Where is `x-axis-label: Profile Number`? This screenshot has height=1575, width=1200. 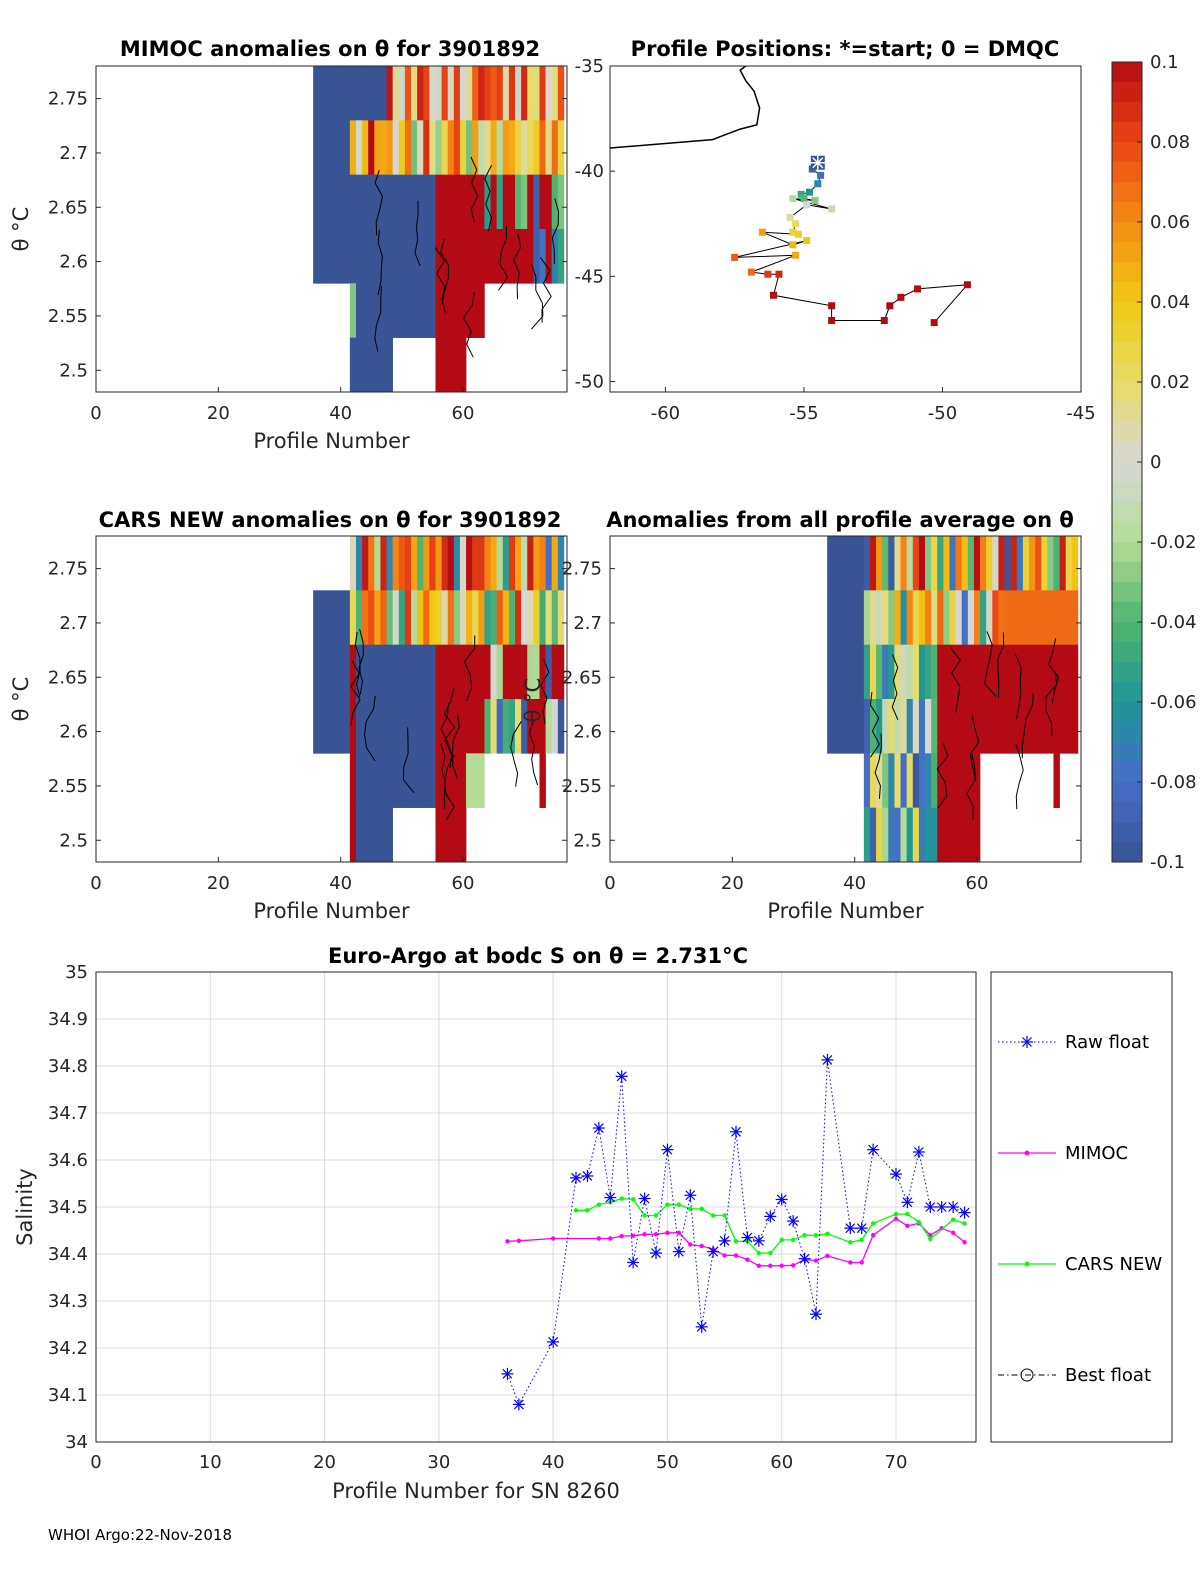 x-axis-label: Profile Number is located at coordinates (845, 911).